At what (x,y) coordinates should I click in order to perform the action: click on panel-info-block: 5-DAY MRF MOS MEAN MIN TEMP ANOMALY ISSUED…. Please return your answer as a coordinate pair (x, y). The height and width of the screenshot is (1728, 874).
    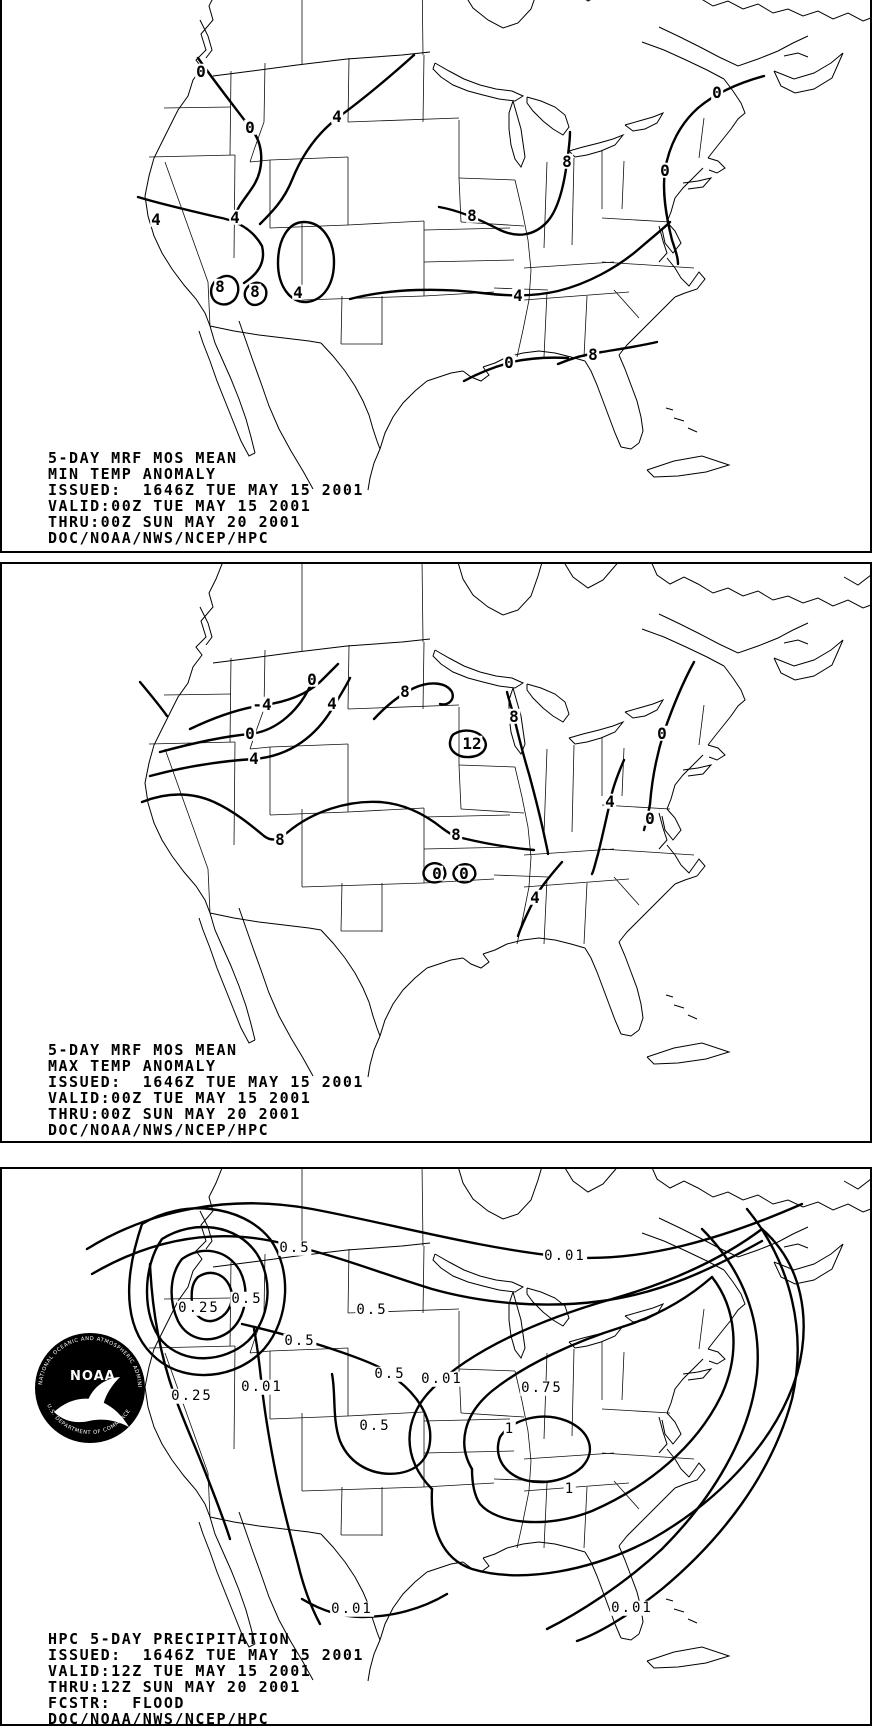
    Looking at the image, I should click on (206, 498).